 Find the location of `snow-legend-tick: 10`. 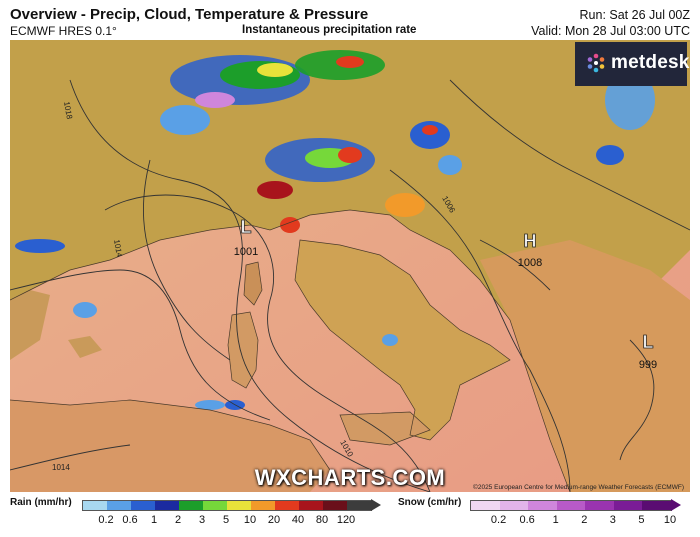

snow-legend-tick: 10 is located at coordinates (670, 520).